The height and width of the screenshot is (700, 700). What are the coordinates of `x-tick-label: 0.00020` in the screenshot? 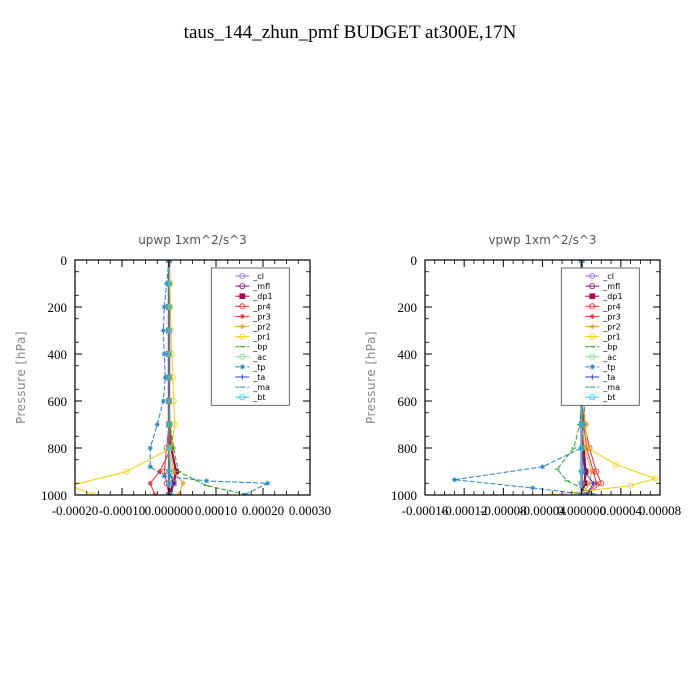 It's located at (263, 510).